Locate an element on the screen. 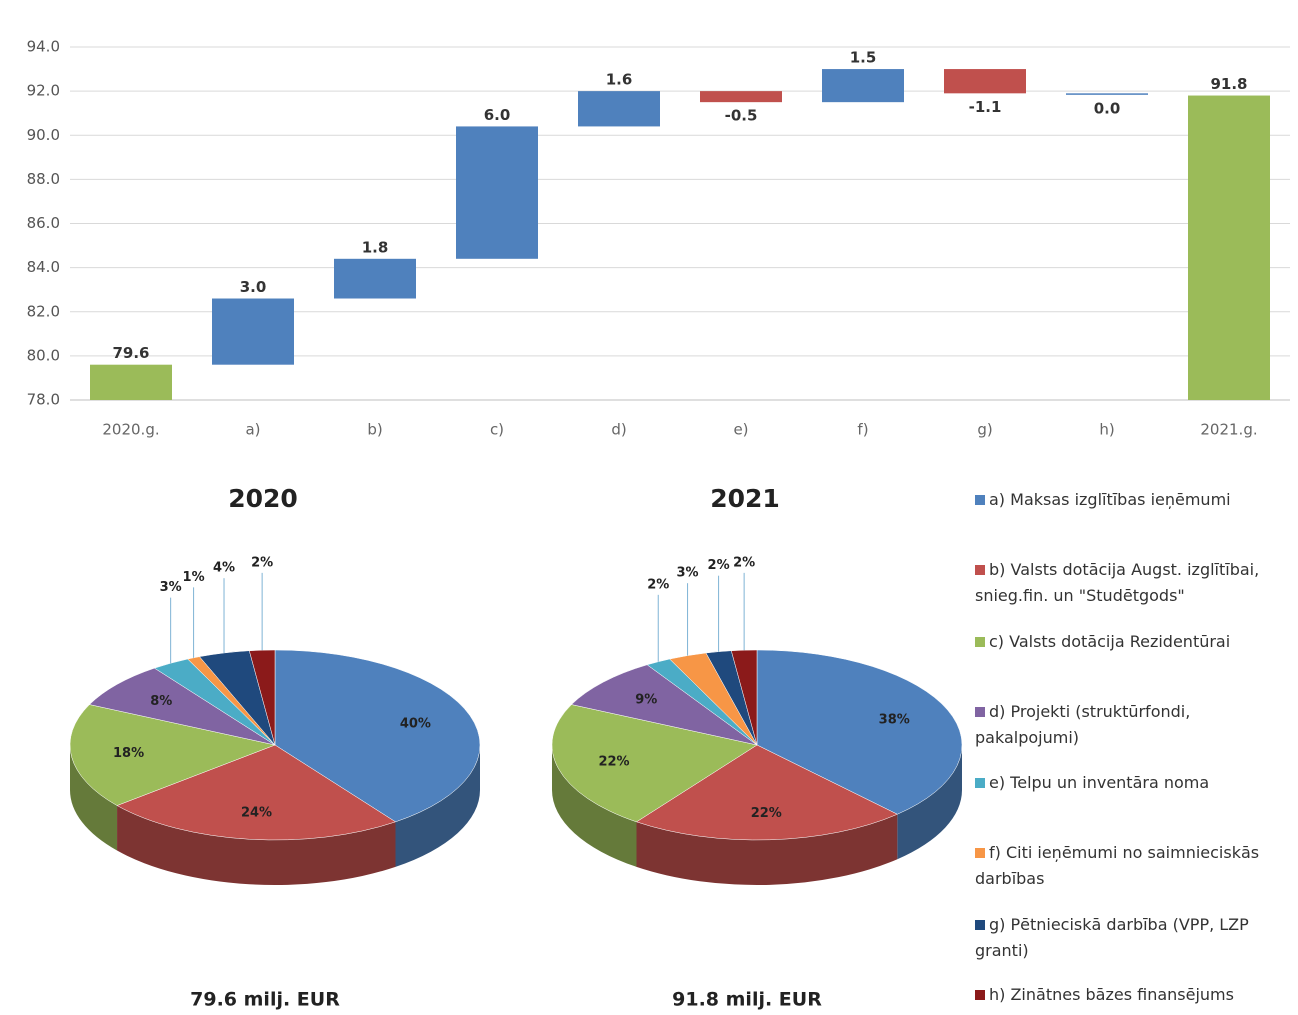 The image size is (1298, 1015). legend-label: h) Zinātnes bāzes finansējums is located at coordinates (1111, 994).